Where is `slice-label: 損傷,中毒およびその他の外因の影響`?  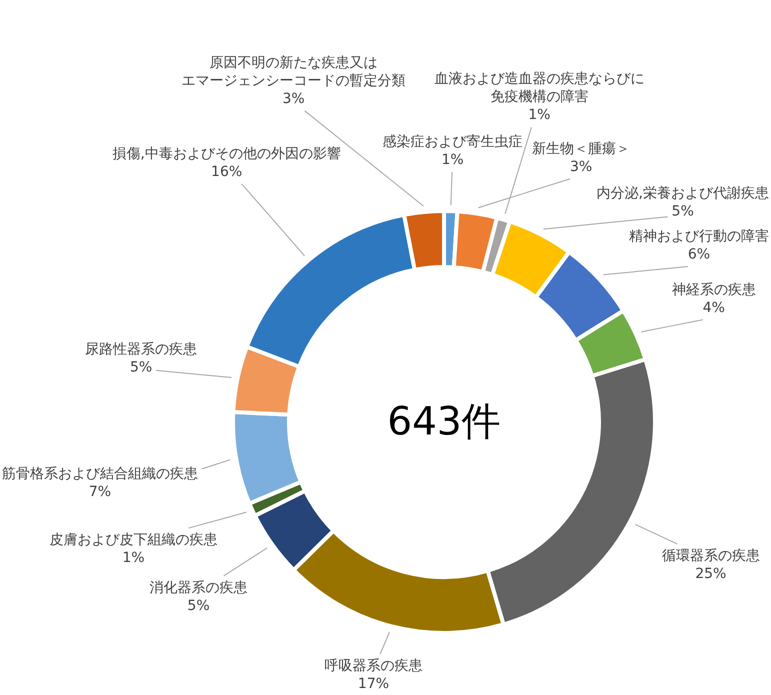
slice-label: 損傷,中毒およびその他の外因の影響 is located at coordinates (226, 154).